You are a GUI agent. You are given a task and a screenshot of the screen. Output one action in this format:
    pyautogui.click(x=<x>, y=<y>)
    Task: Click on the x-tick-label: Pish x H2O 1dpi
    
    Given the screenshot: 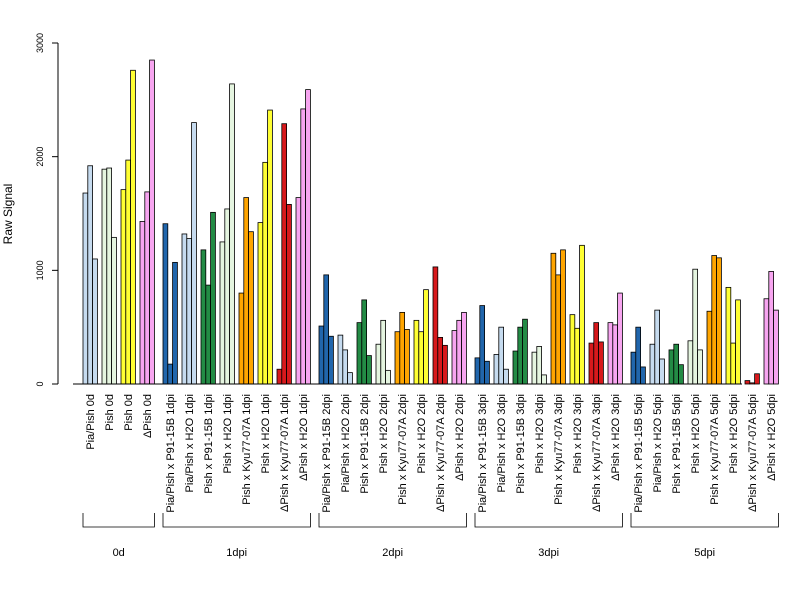 What is the action you would take?
    pyautogui.click(x=228, y=433)
    